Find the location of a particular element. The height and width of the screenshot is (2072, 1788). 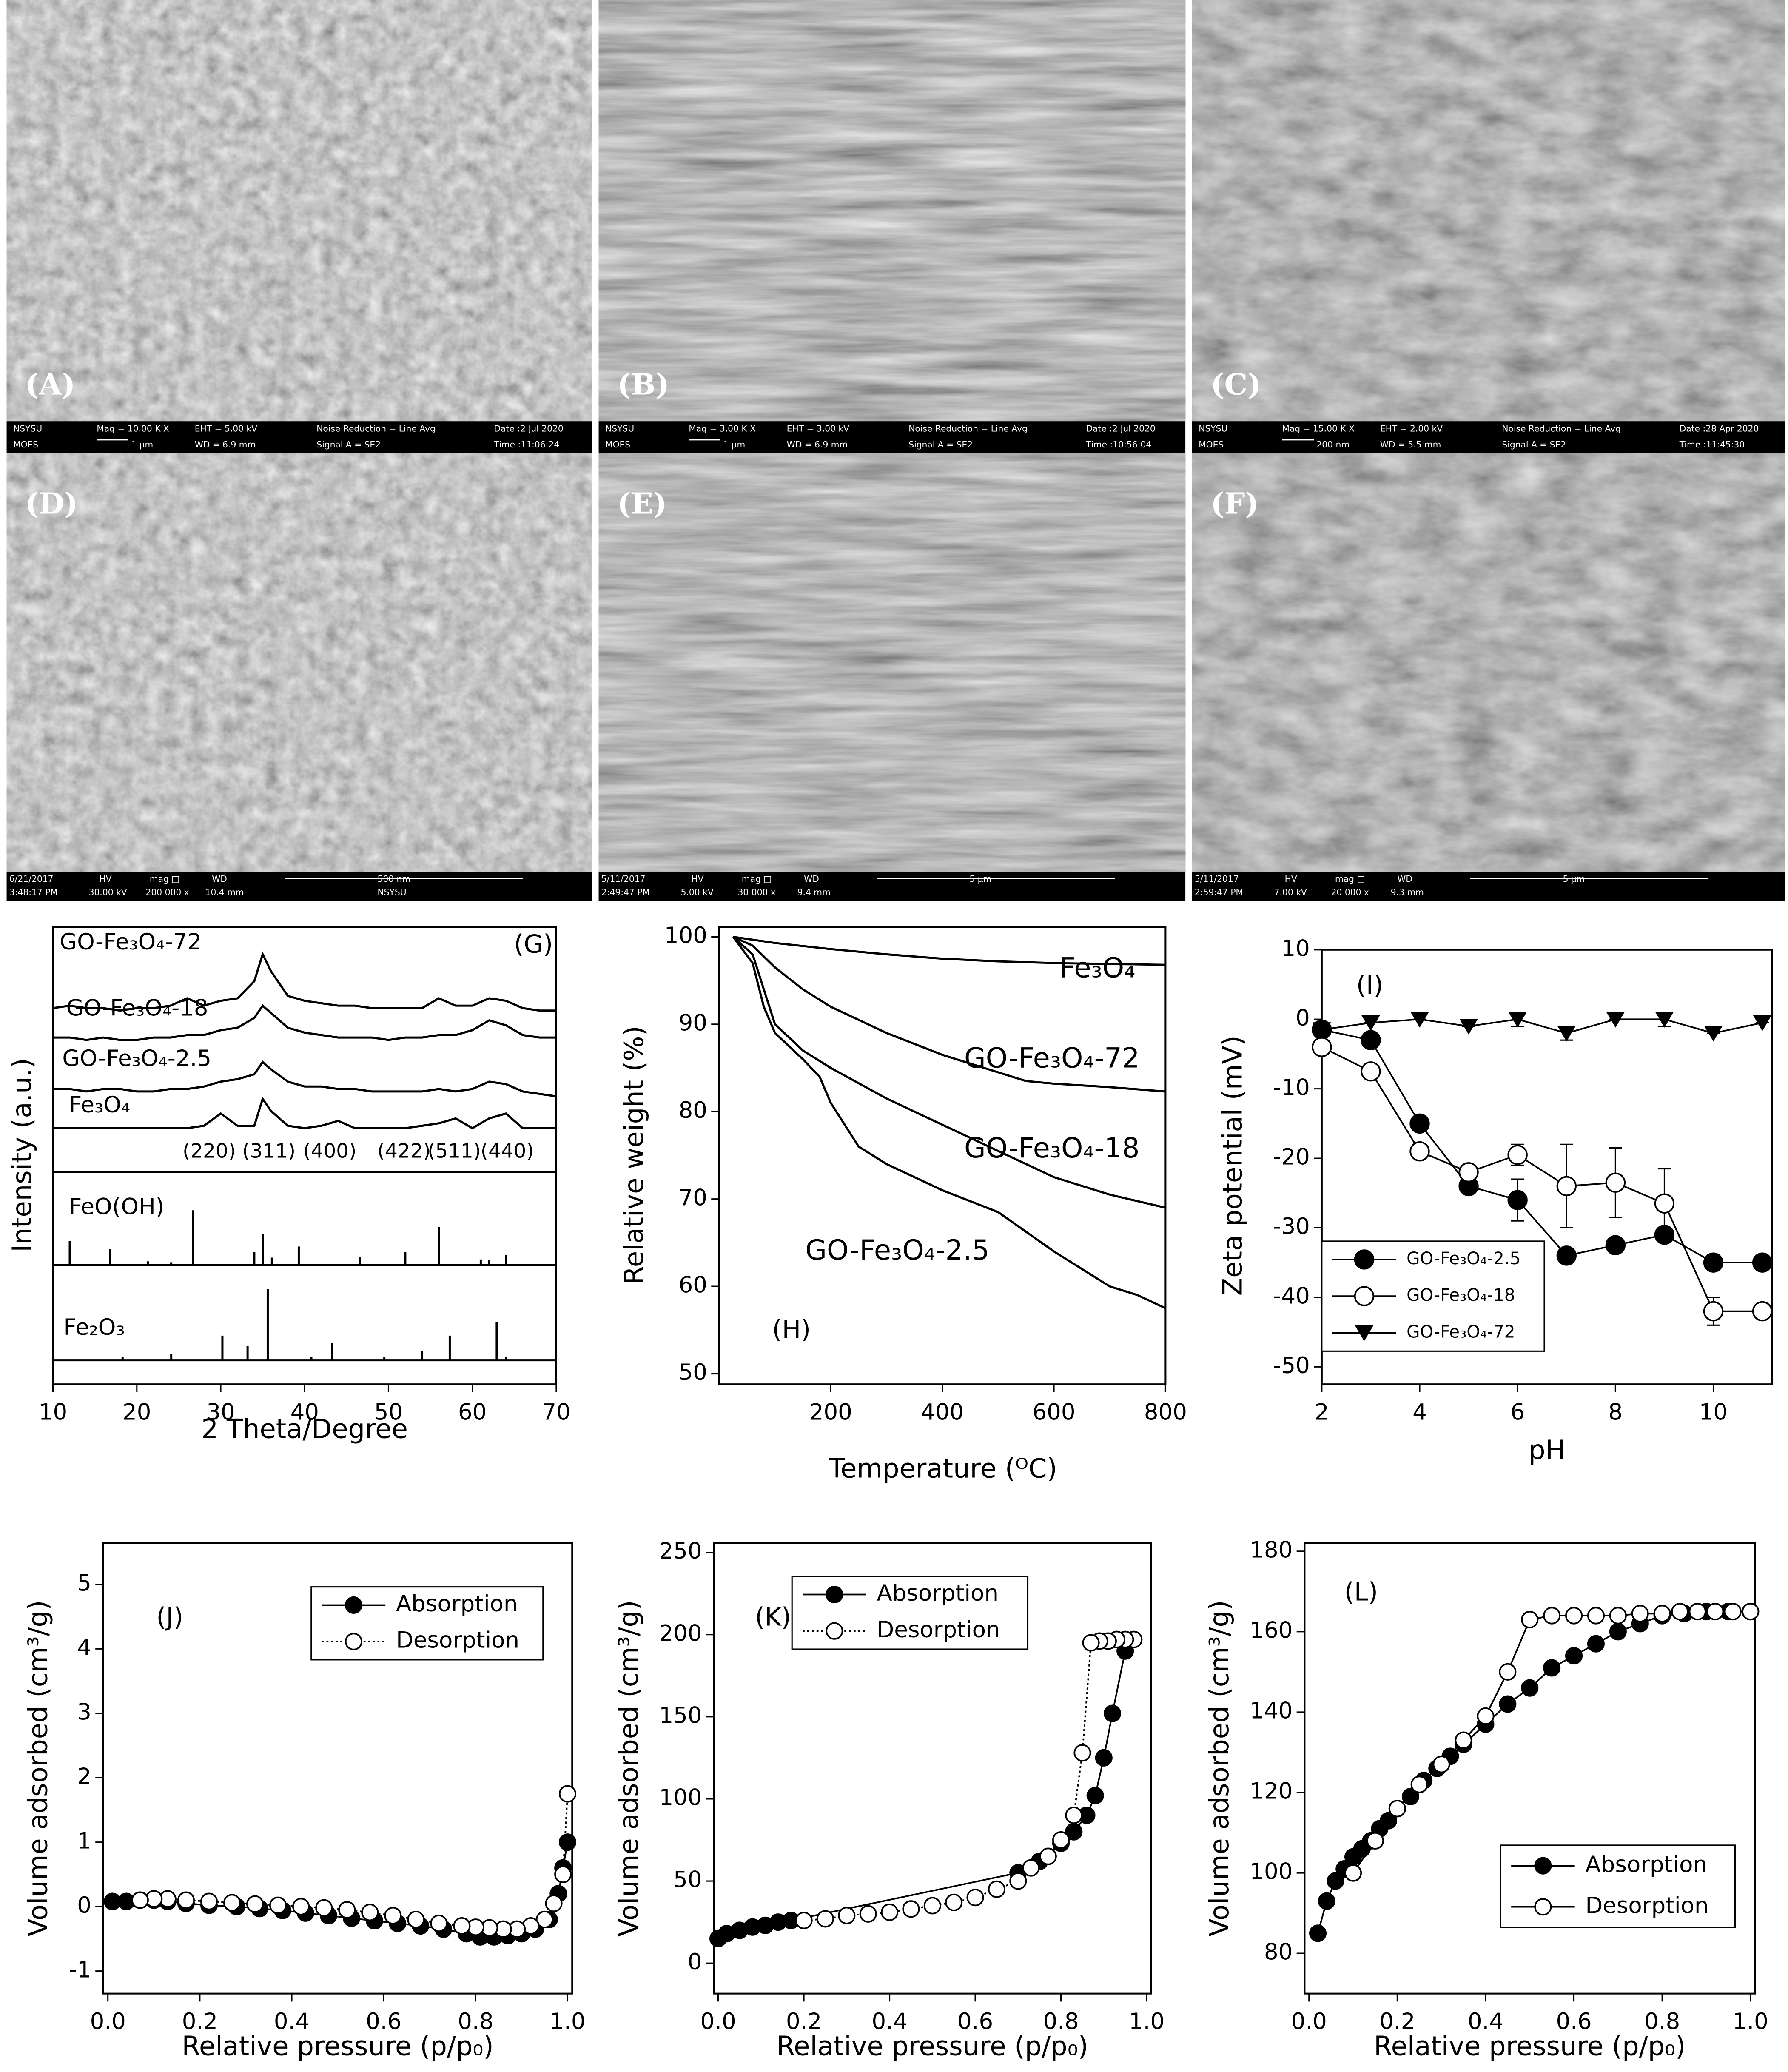

x-tick-label: 600 is located at coordinates (1054, 1412).